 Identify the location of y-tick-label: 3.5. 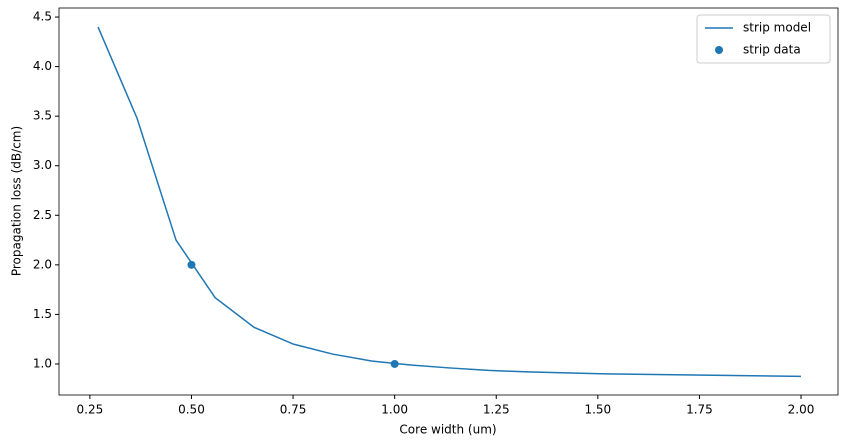
(42, 116).